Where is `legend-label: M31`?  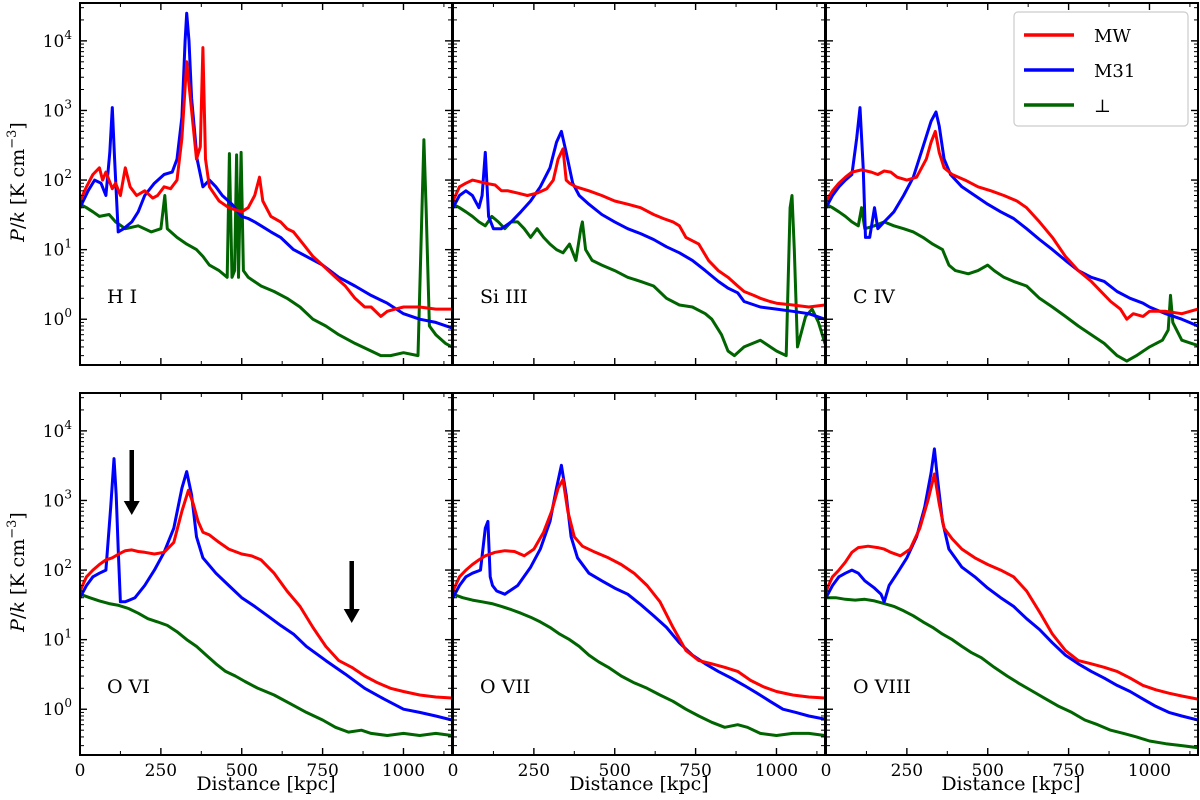 legend-label: M31 is located at coordinates (1114, 71).